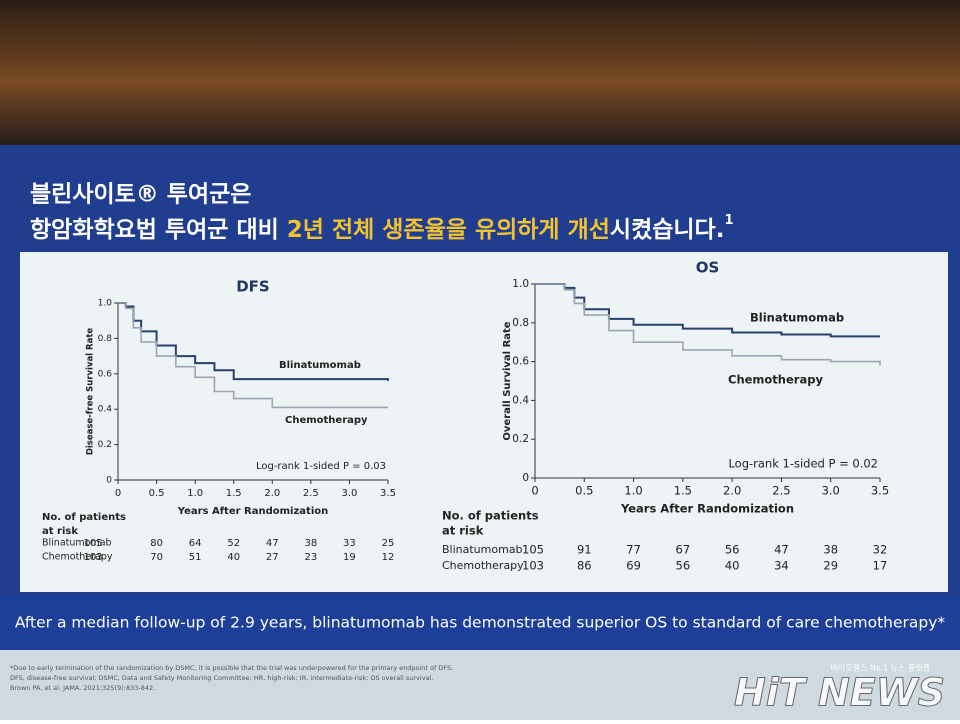 The width and height of the screenshot is (960, 724). What do you see at coordinates (156, 557) in the screenshot?
I see `risk-count: 70` at bounding box center [156, 557].